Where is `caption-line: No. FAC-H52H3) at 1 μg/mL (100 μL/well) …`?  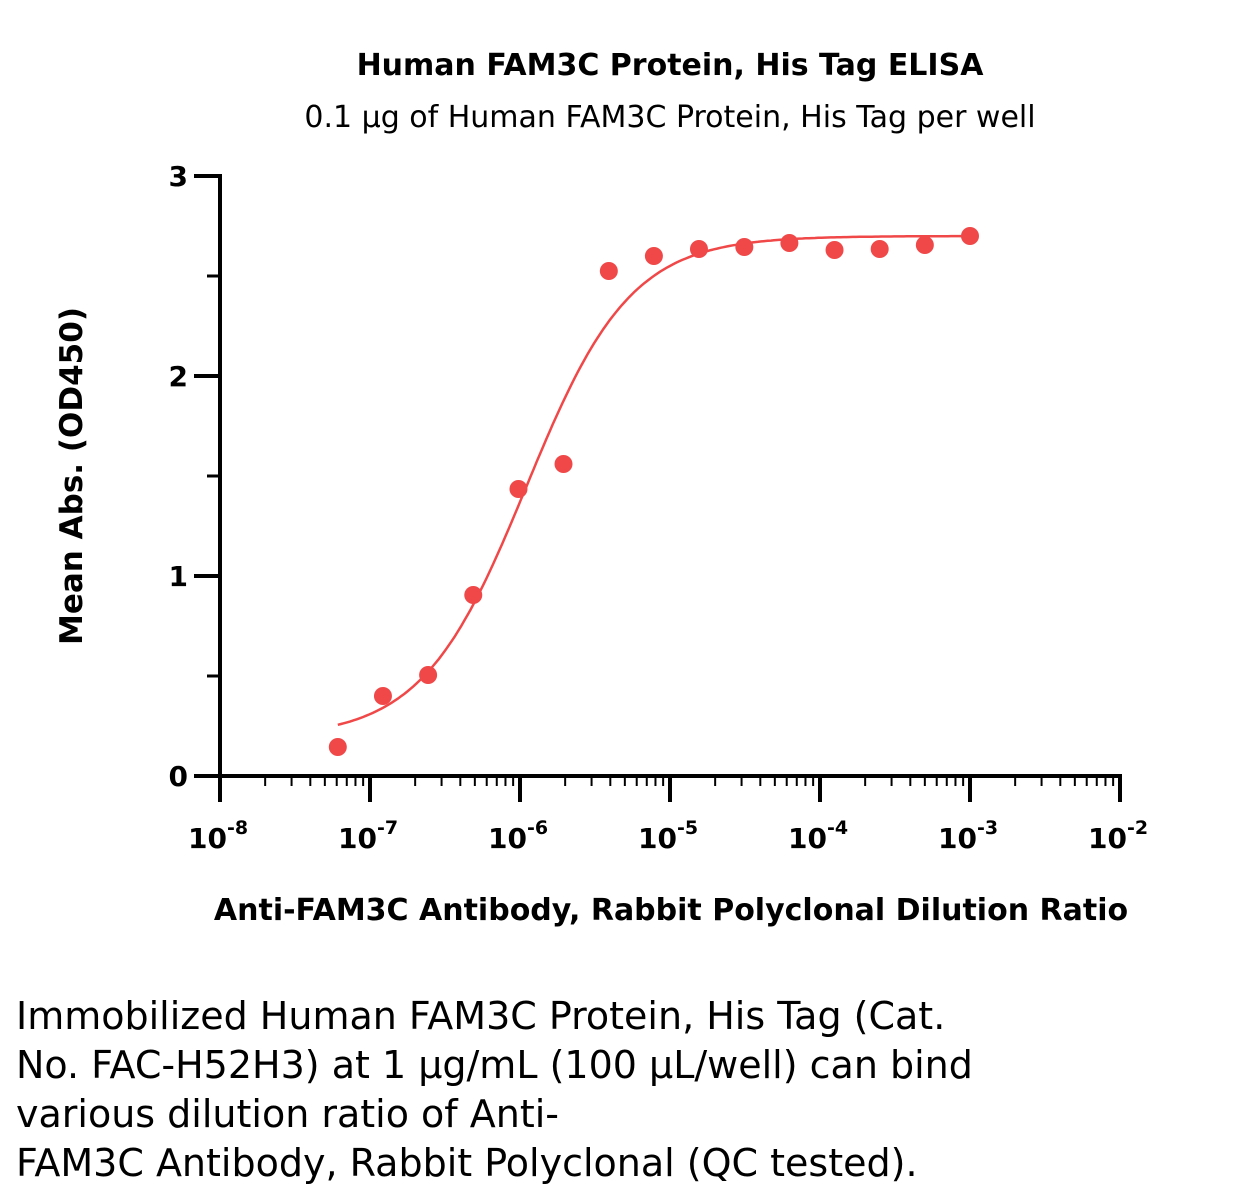 caption-line: No. FAC-H52H3) at 1 μg/mL (100 μL/well) … is located at coordinates (494, 1065).